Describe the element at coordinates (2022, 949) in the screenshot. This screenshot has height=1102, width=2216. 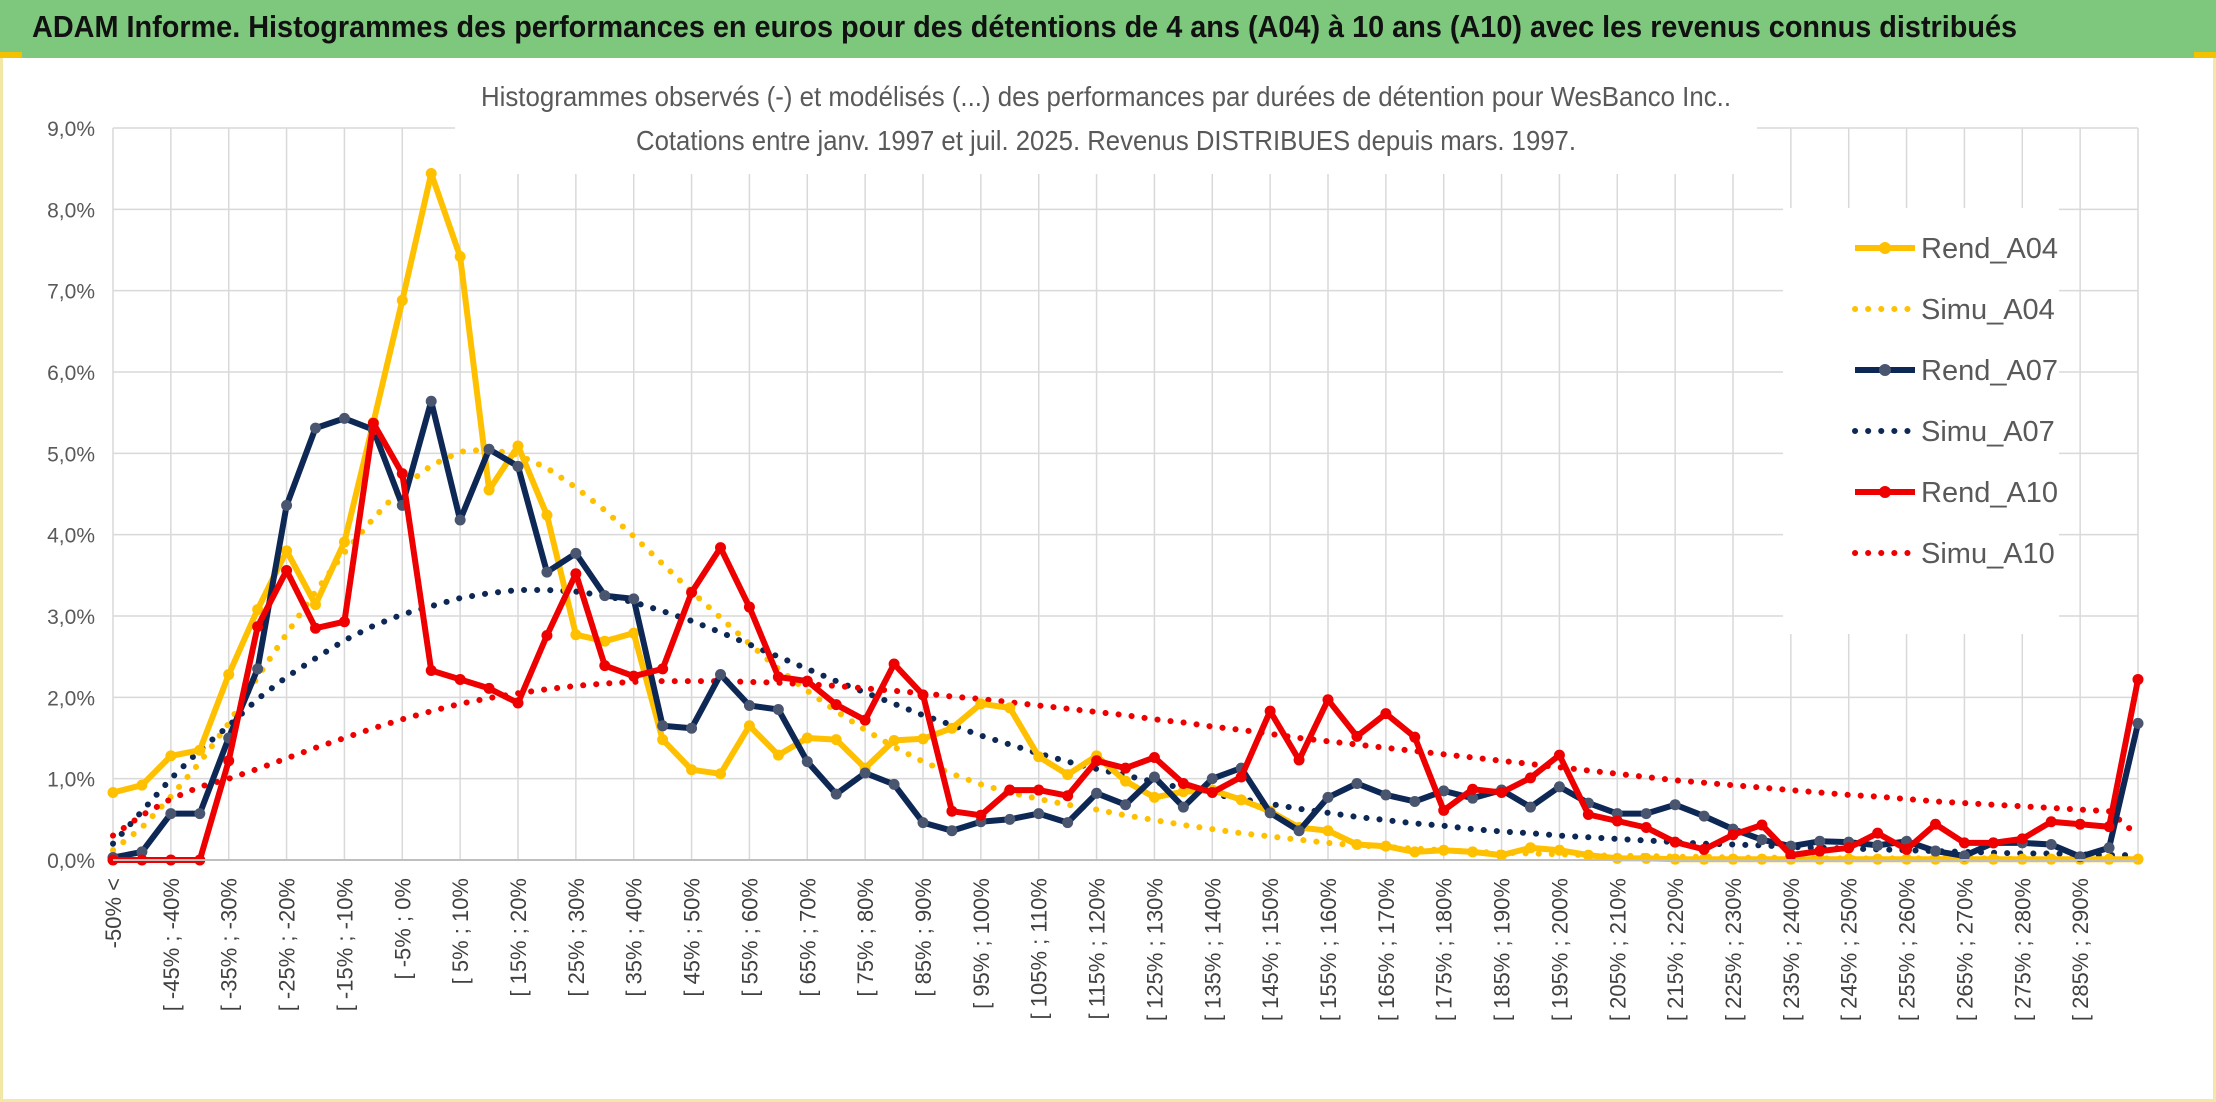
I see `x-tick-label: [ 275% ; 280%` at that location.